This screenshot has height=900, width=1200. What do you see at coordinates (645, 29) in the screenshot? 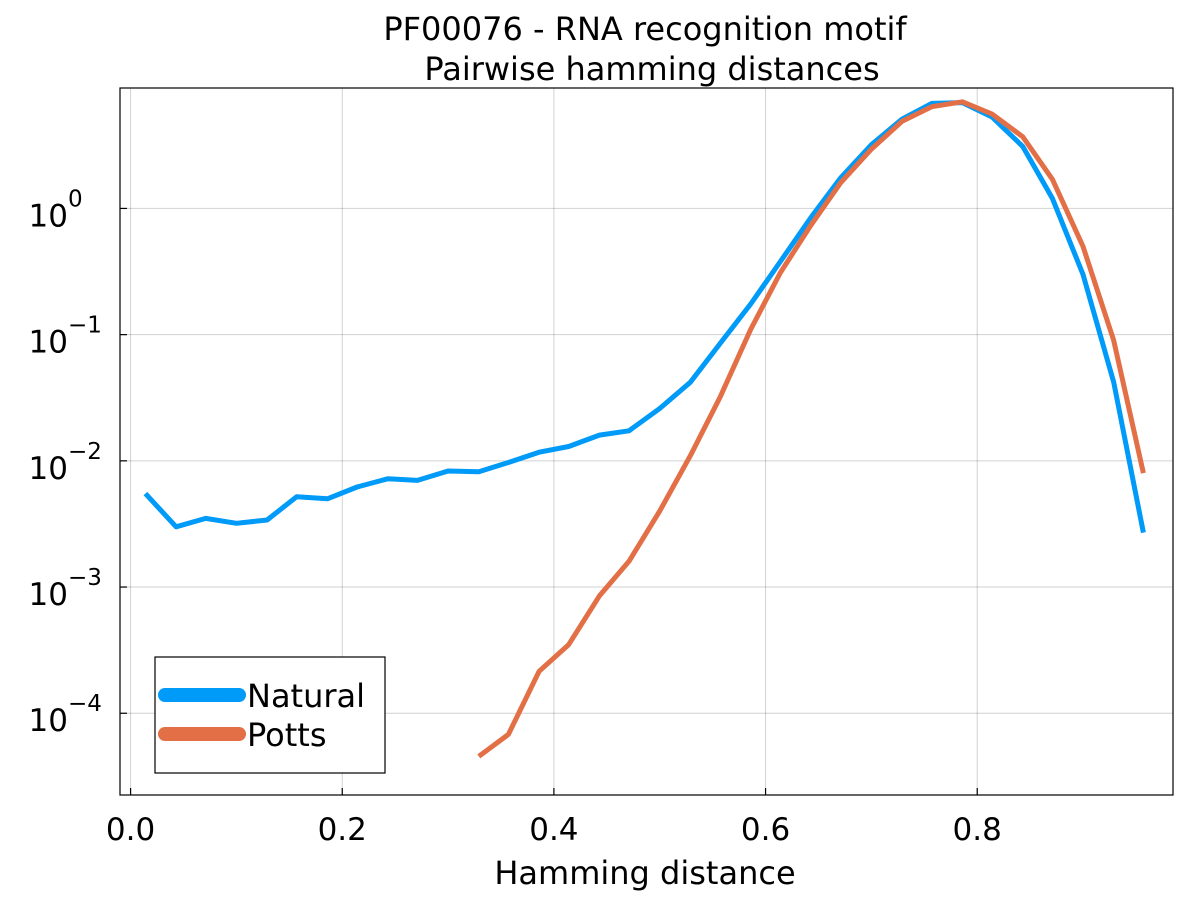
I see `chart-title-line-1: PF00076 - RNA recognition motif` at bounding box center [645, 29].